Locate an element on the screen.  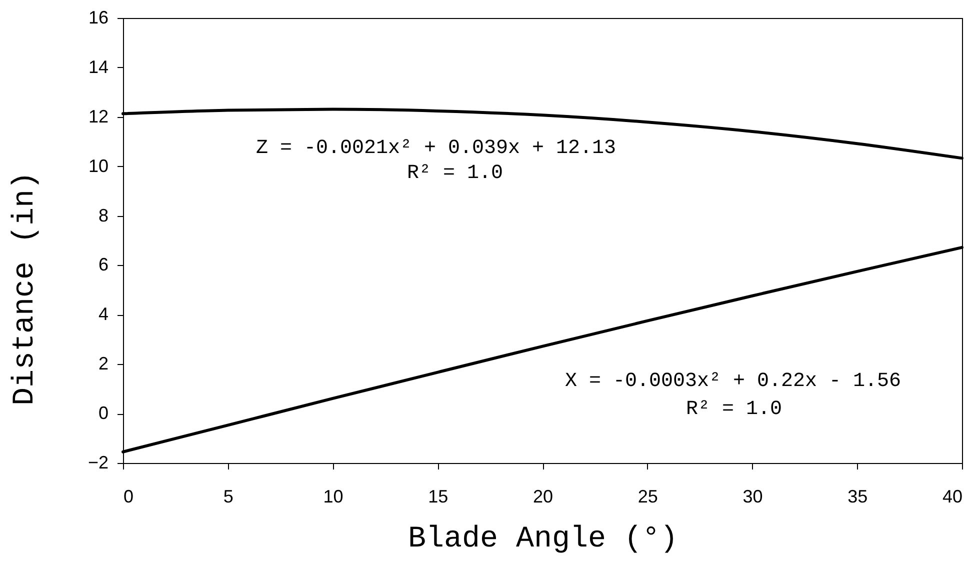
y-tick-label: 10 is located at coordinates (98, 166).